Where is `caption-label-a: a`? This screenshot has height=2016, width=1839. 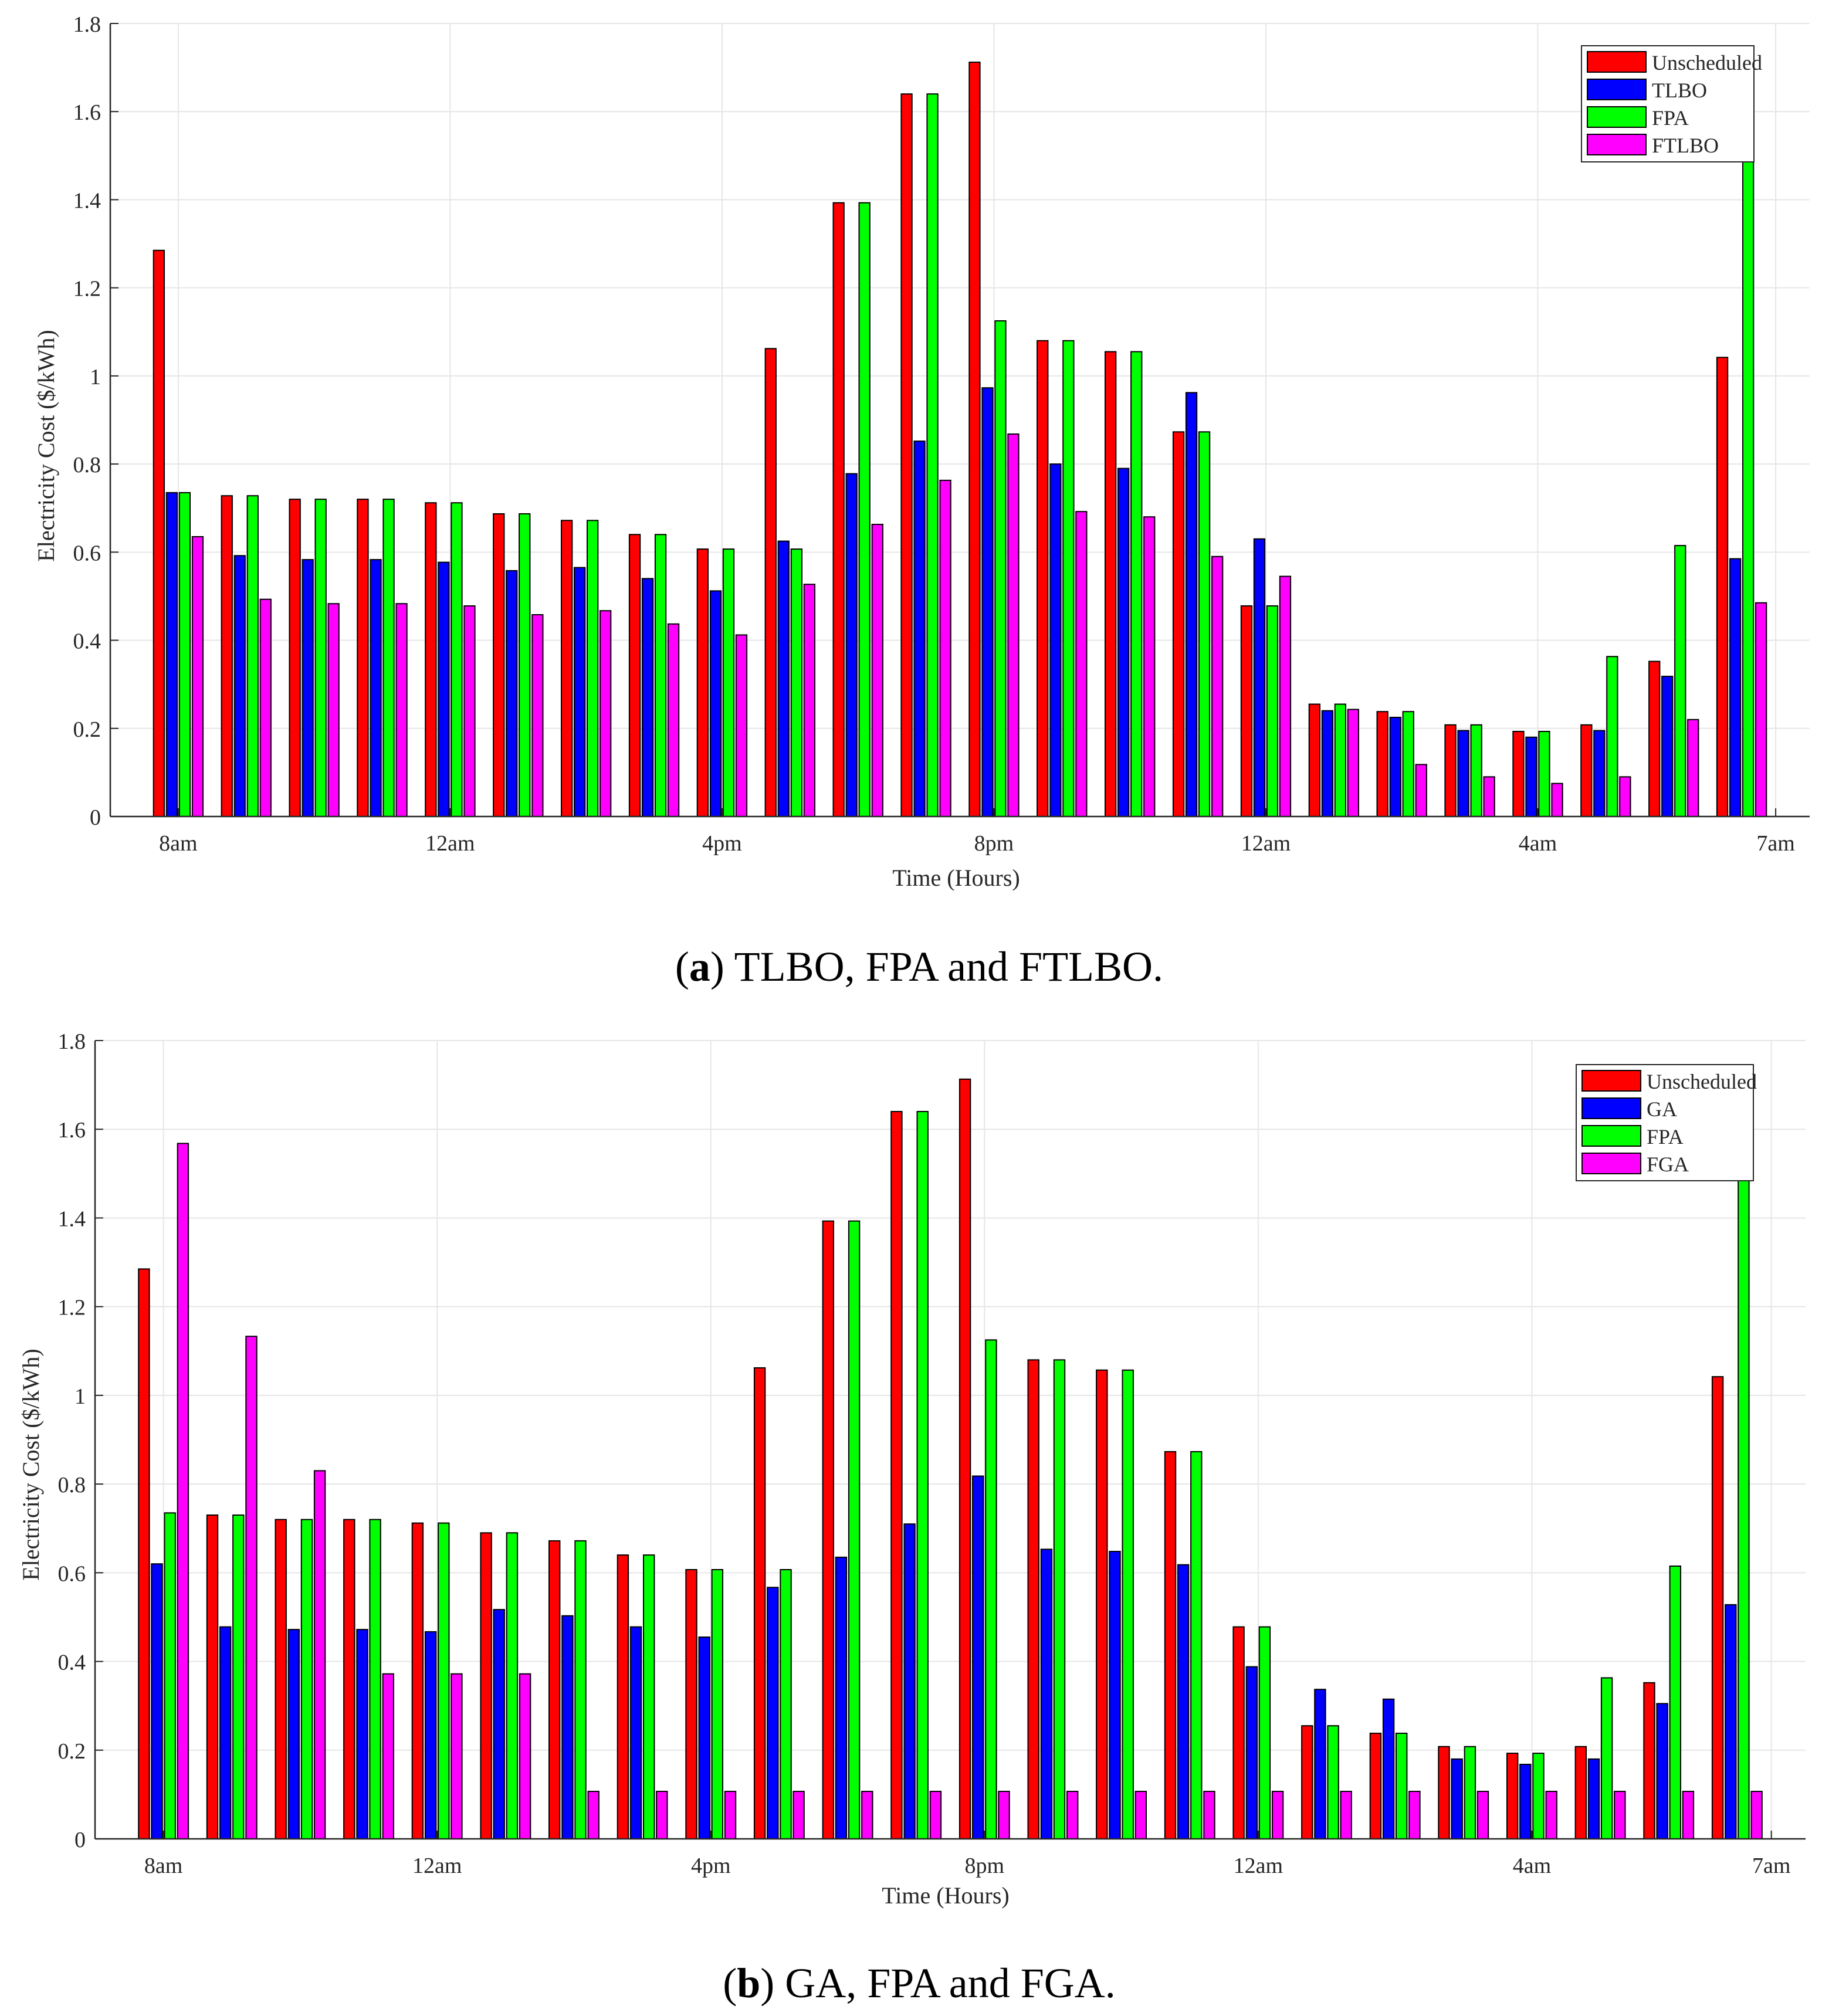 caption-label-a: a is located at coordinates (700, 966).